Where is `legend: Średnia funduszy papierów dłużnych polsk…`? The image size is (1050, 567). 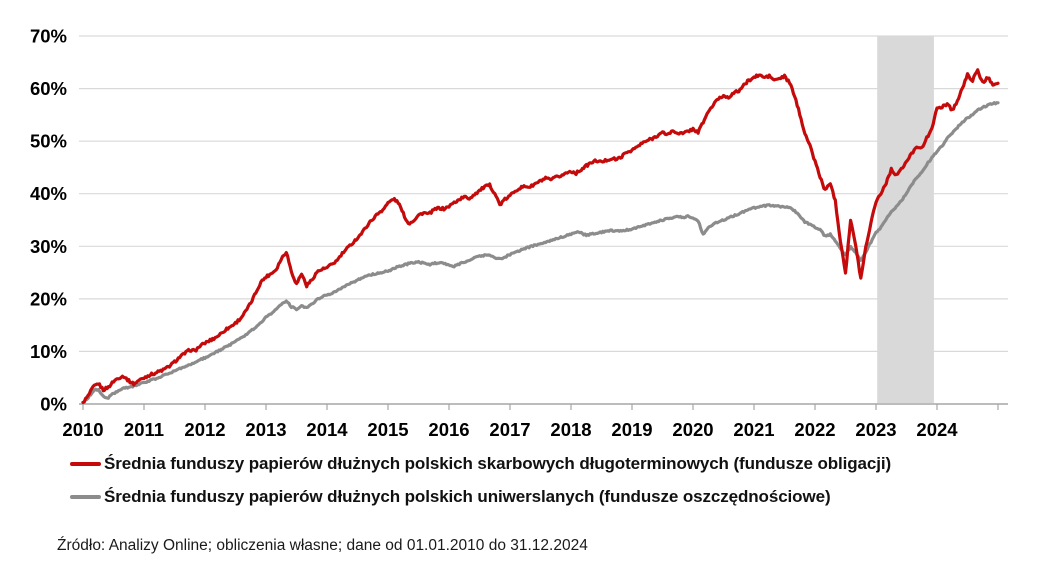
legend: Średnia funduszy papierów dłużnych polsk… is located at coordinates (480, 480).